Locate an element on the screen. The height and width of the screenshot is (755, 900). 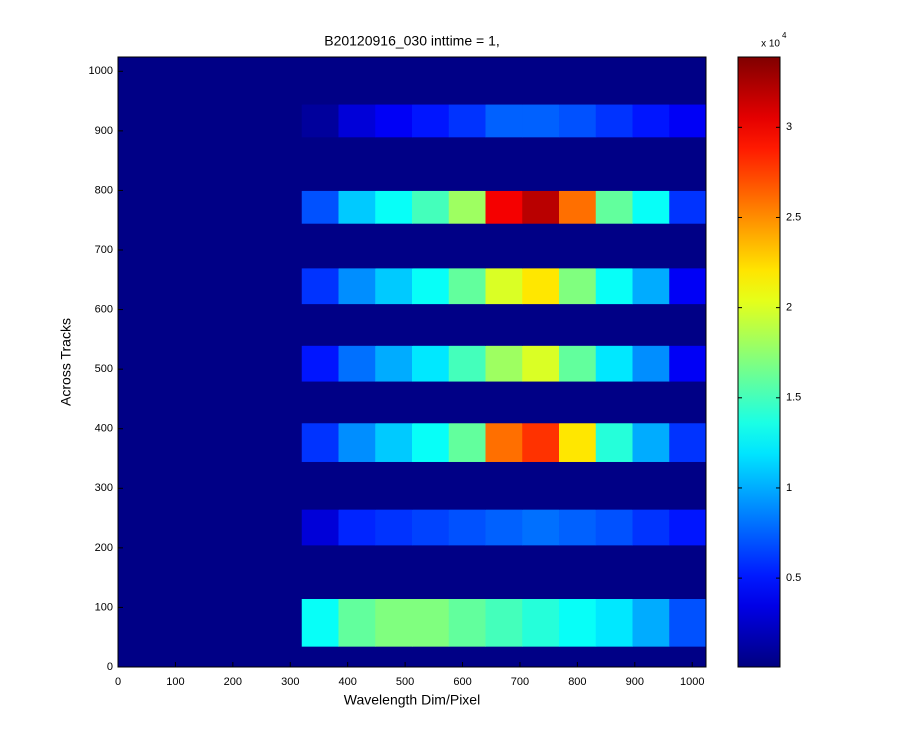
x-tick-label: 1000 is located at coordinates (692, 682).